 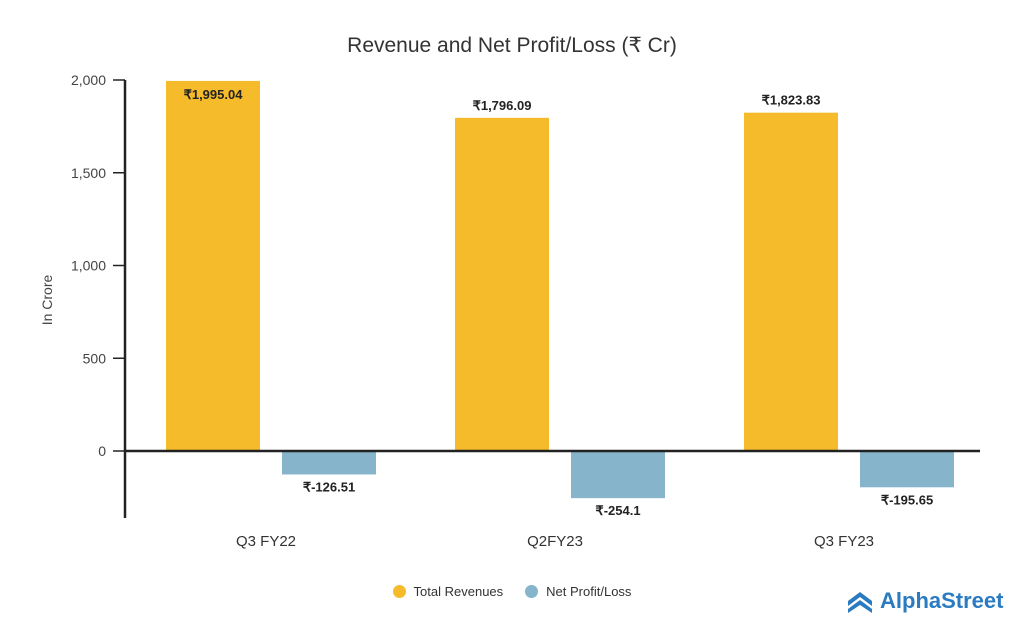 I want to click on legend-label: Net Profit/Loss, so click(x=589, y=591).